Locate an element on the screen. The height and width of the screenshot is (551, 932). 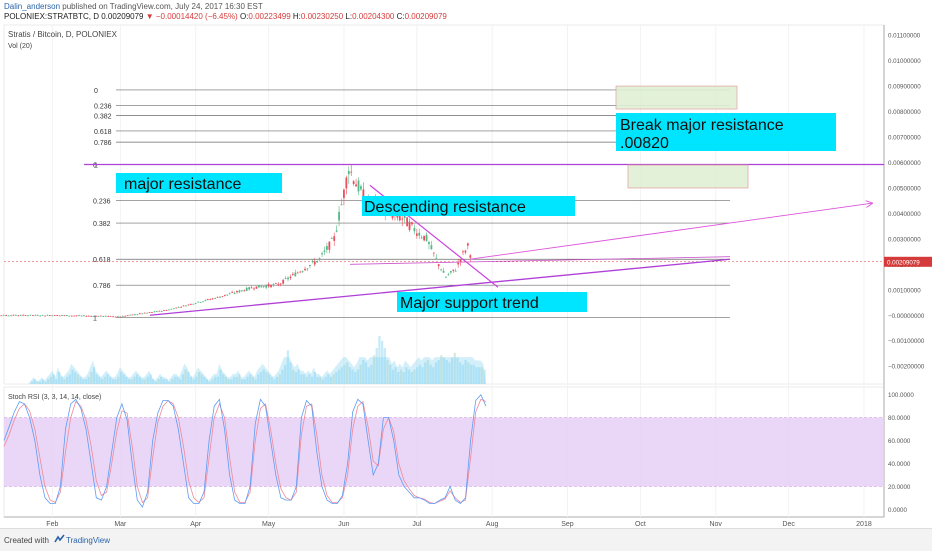
rsi-axis-tick: 80.0000 is located at coordinates (899, 418).